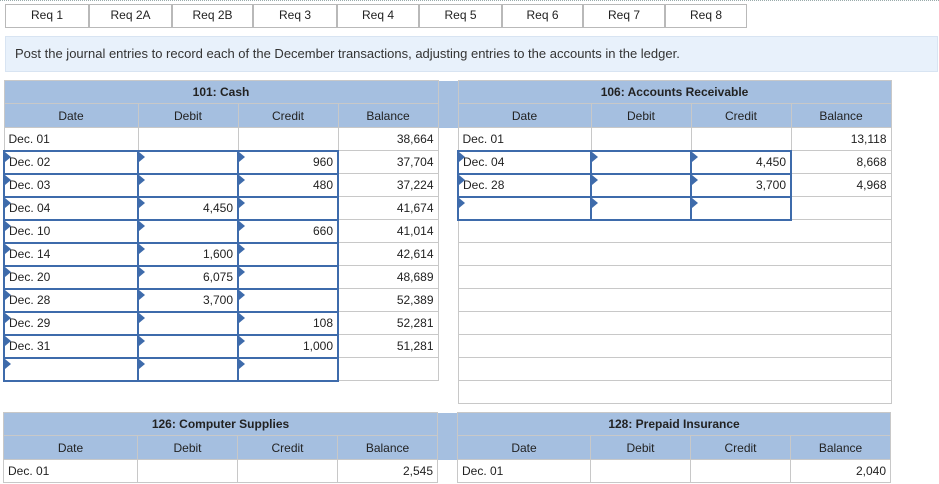  I want to click on cash-balance: 41,674, so click(388, 208).